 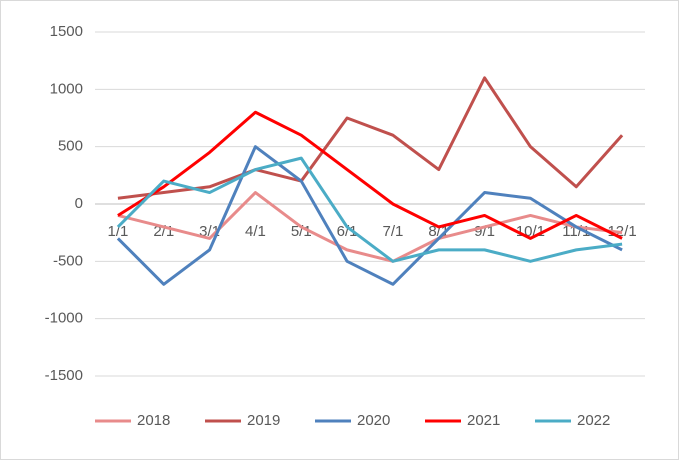 What do you see at coordinates (64, 318) in the screenshot?
I see `y-tick-label: -1000` at bounding box center [64, 318].